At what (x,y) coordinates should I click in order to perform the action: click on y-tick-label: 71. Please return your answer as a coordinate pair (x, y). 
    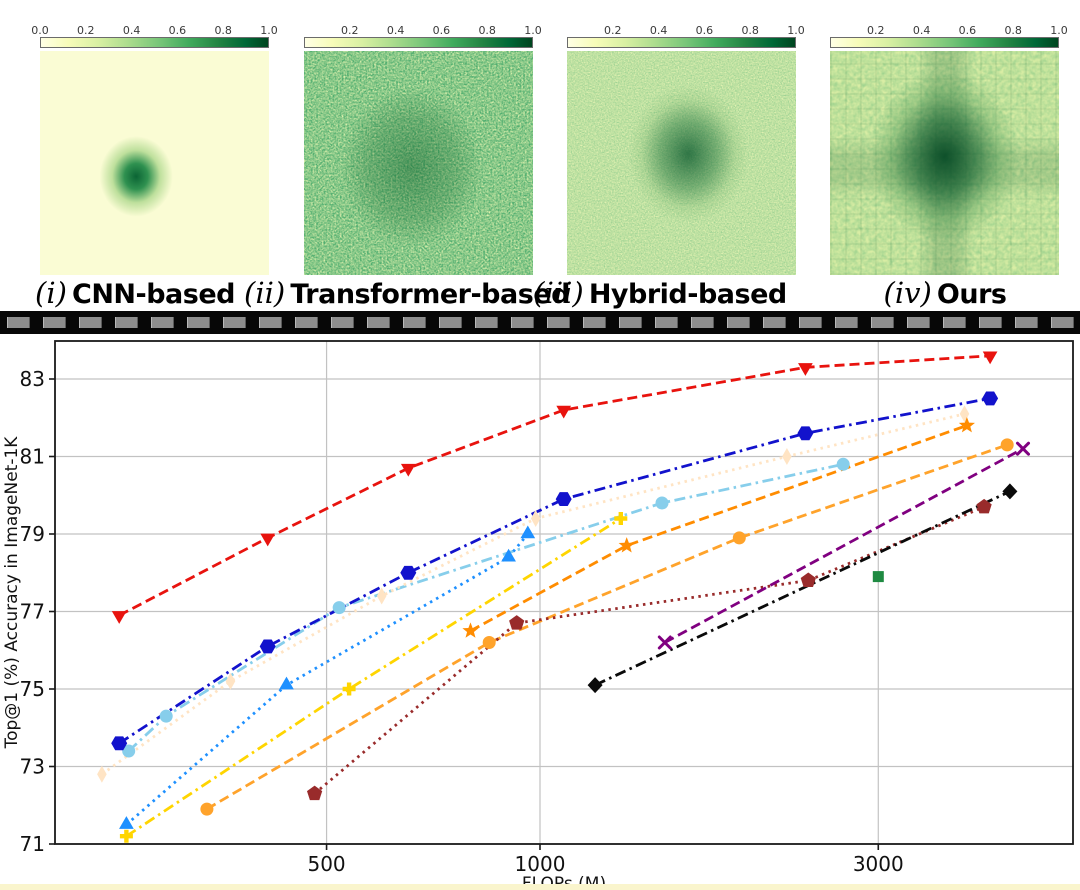
    Looking at the image, I should click on (32, 844).